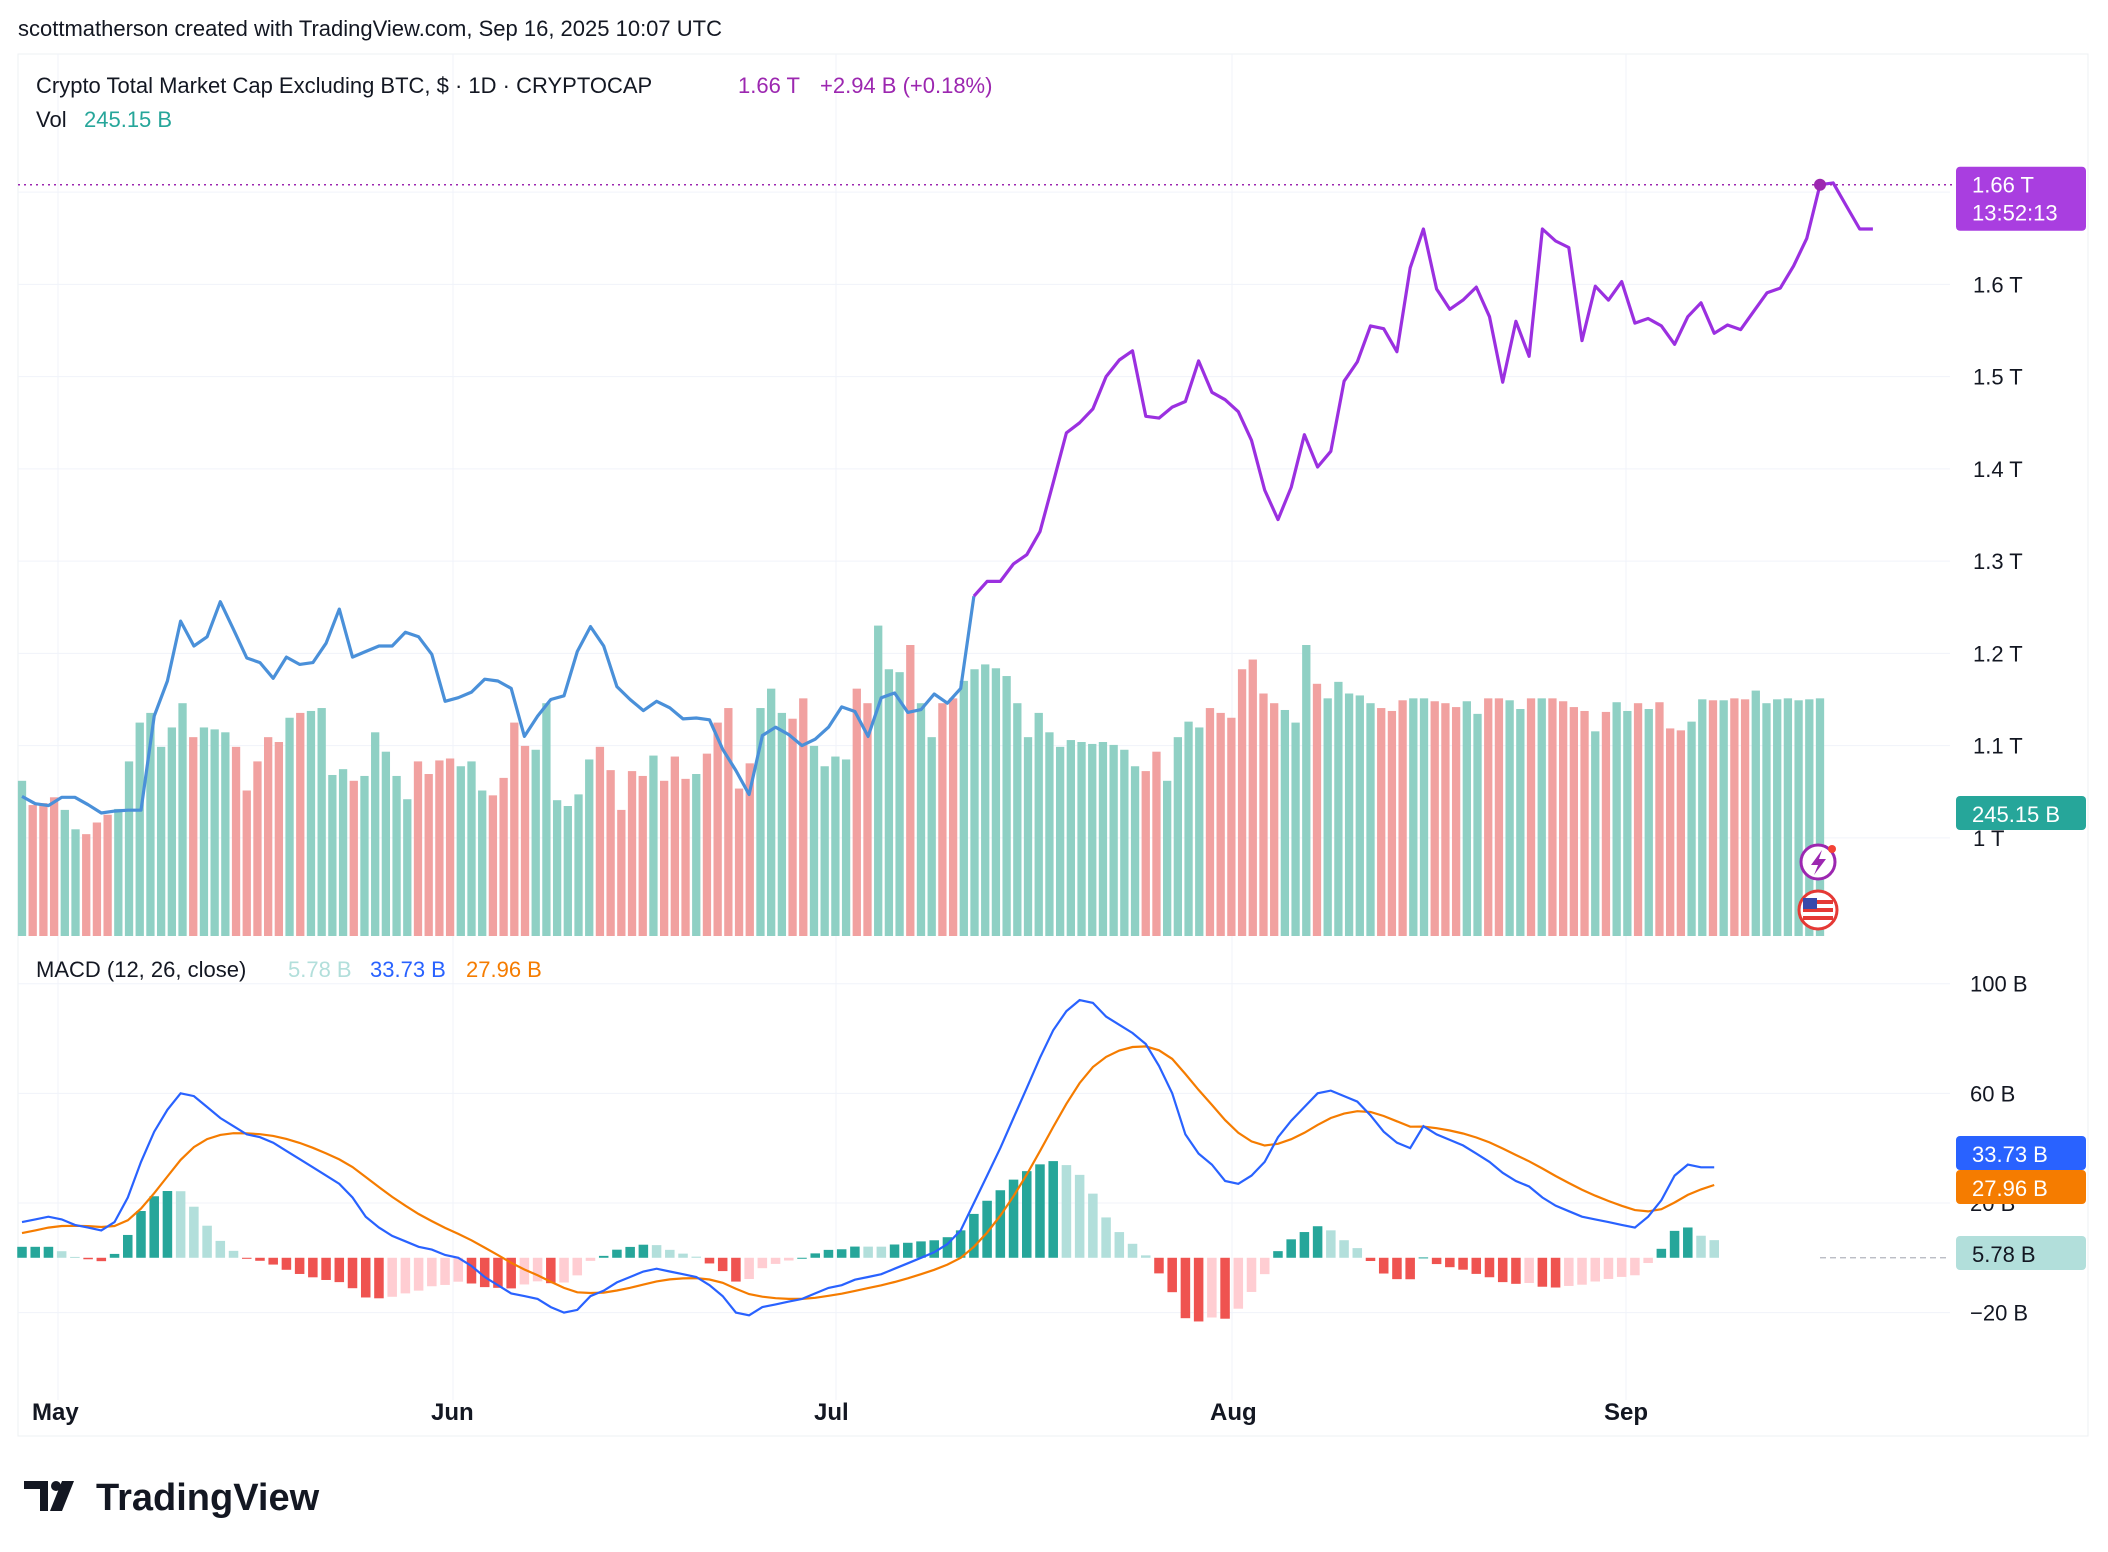 The height and width of the screenshot is (1552, 2108). What do you see at coordinates (1999, 1313) in the screenshot?
I see `macd-tick-label: −20 B` at bounding box center [1999, 1313].